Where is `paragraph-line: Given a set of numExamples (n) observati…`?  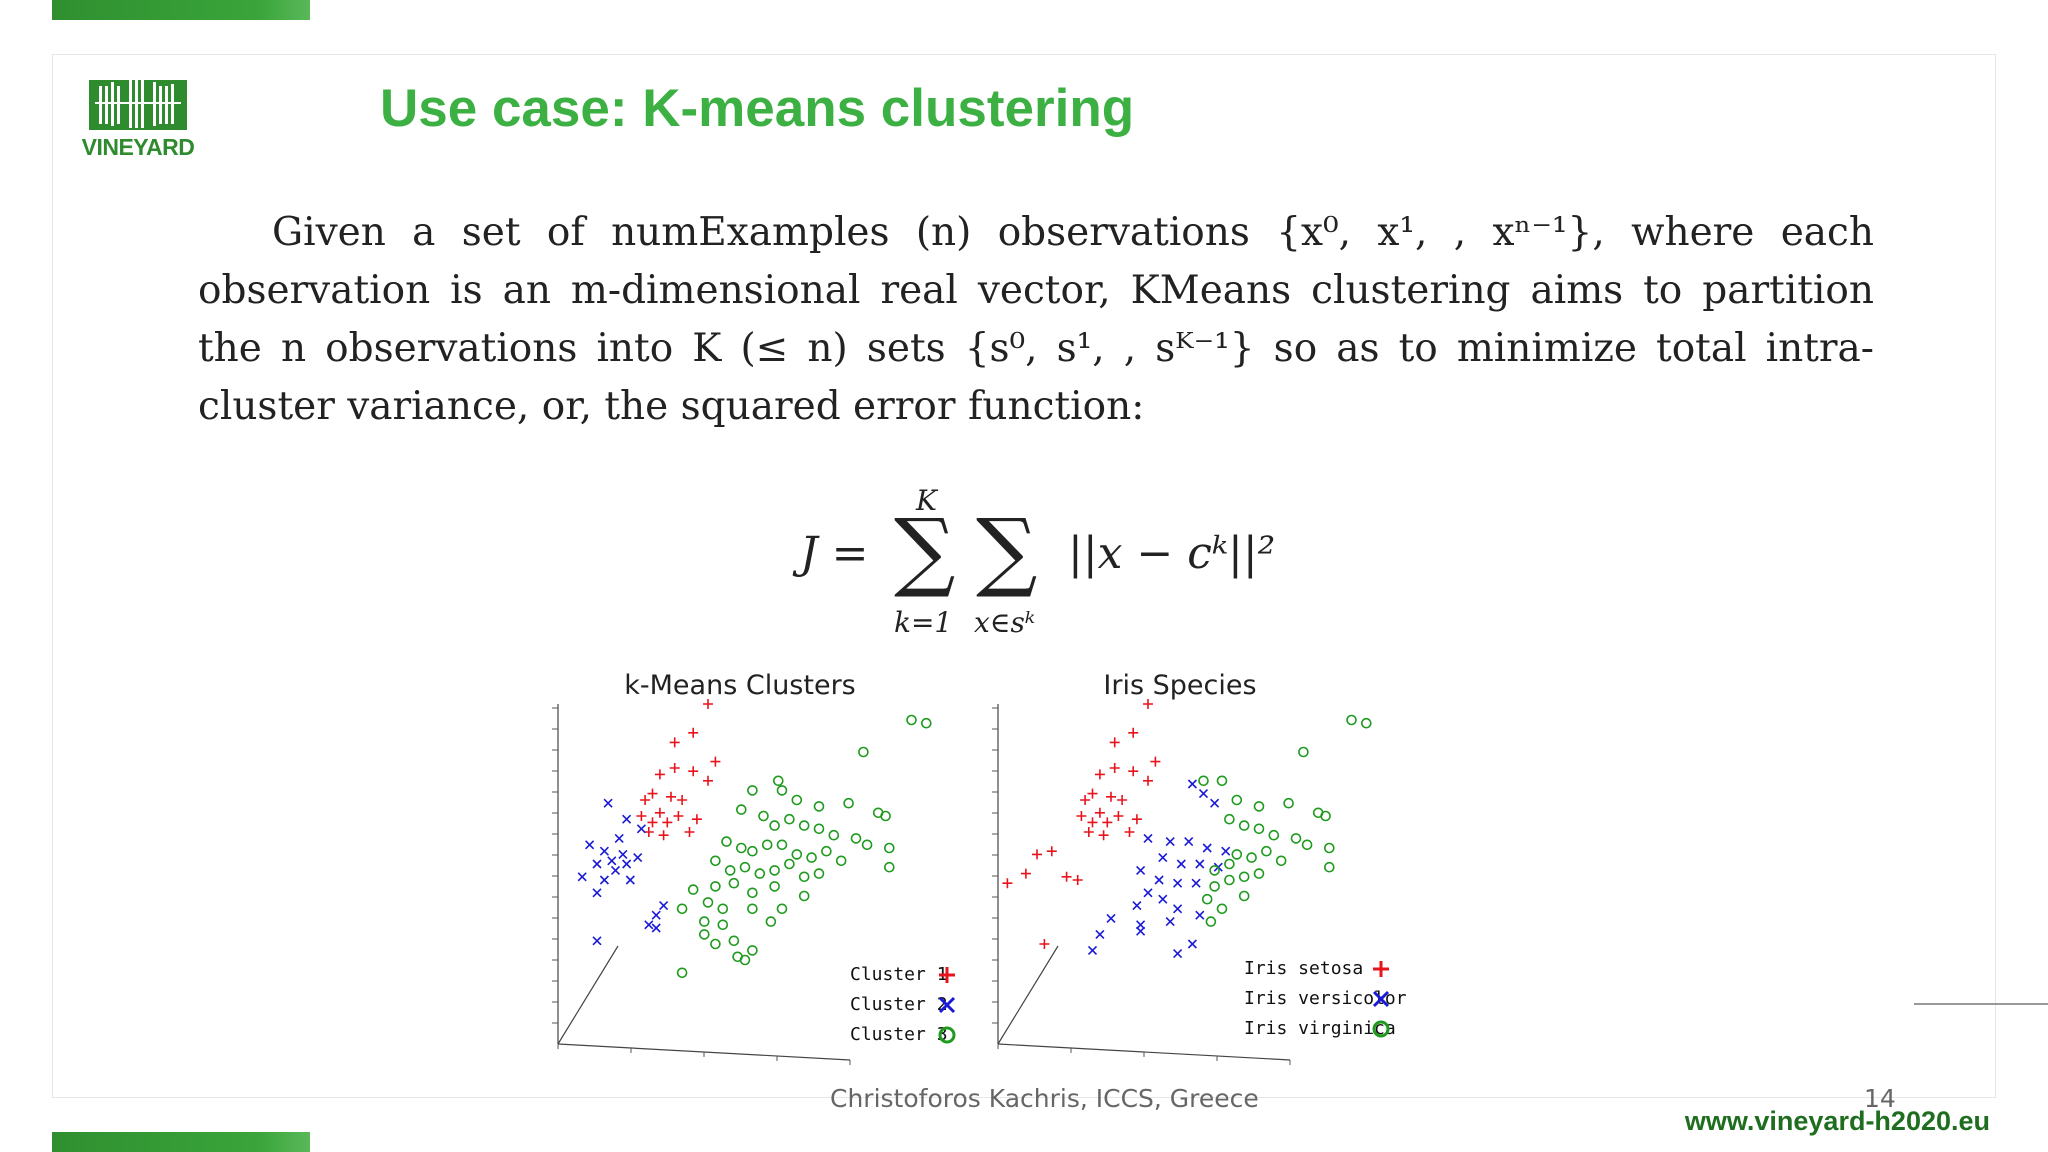 paragraph-line: Given a set of numExamples (n) observati… is located at coordinates (1073, 232).